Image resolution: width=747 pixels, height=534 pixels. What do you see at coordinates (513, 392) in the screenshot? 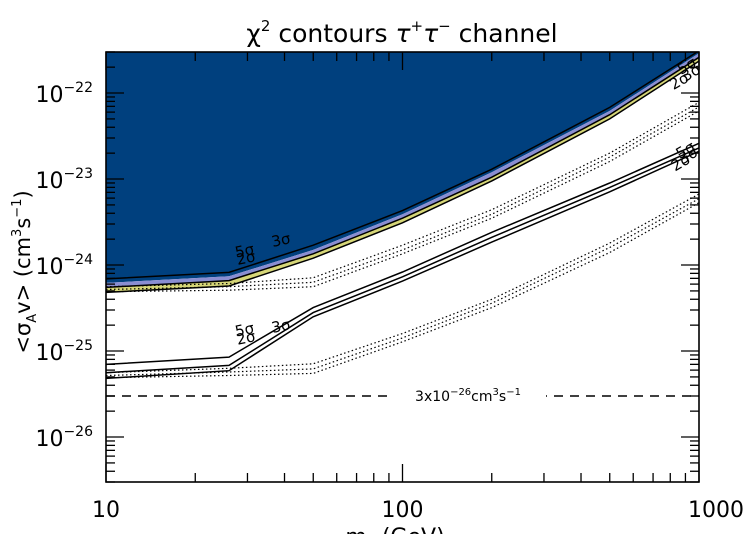
I see `ref-exp3: −1` at bounding box center [513, 392].